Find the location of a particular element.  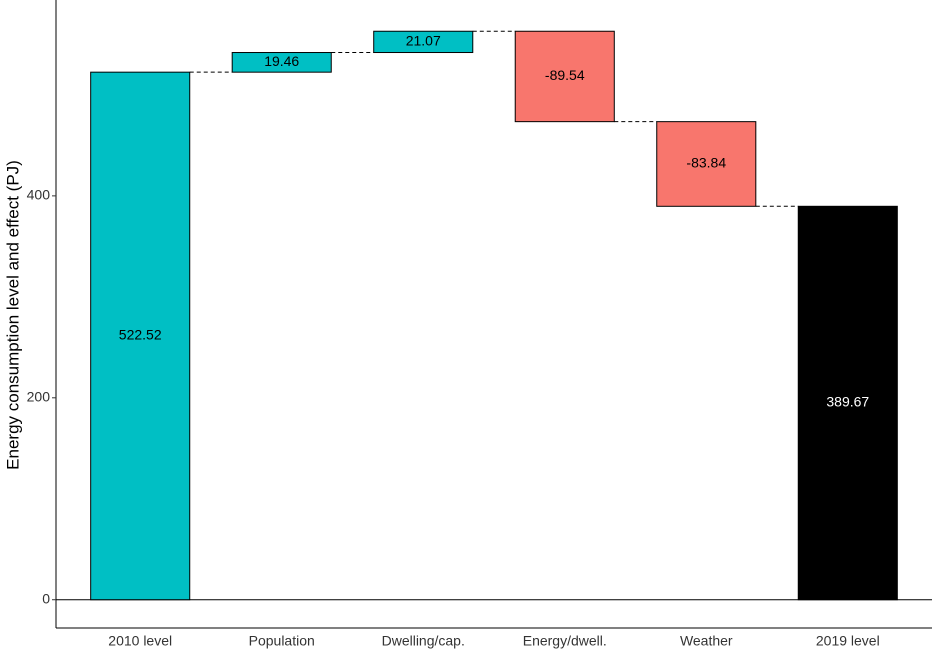

x-tick-label: 2019 level is located at coordinates (848, 641).